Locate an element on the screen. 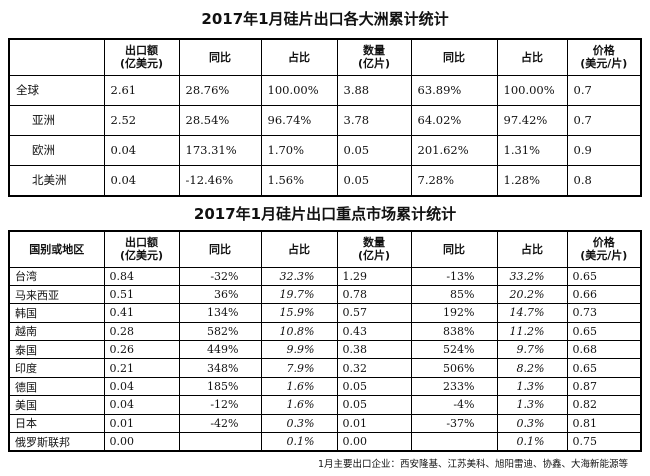 Image resolution: width=650 pixels, height=476 pixels. table-cell: 0.26 is located at coordinates (141, 350).